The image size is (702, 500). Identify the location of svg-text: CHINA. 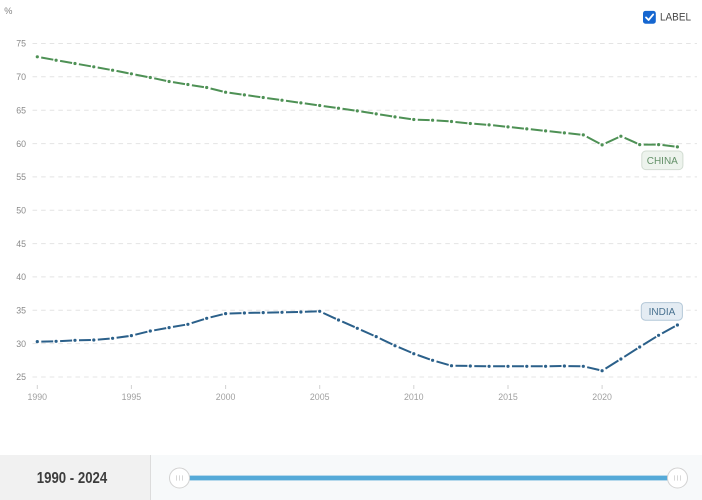
(662, 161).